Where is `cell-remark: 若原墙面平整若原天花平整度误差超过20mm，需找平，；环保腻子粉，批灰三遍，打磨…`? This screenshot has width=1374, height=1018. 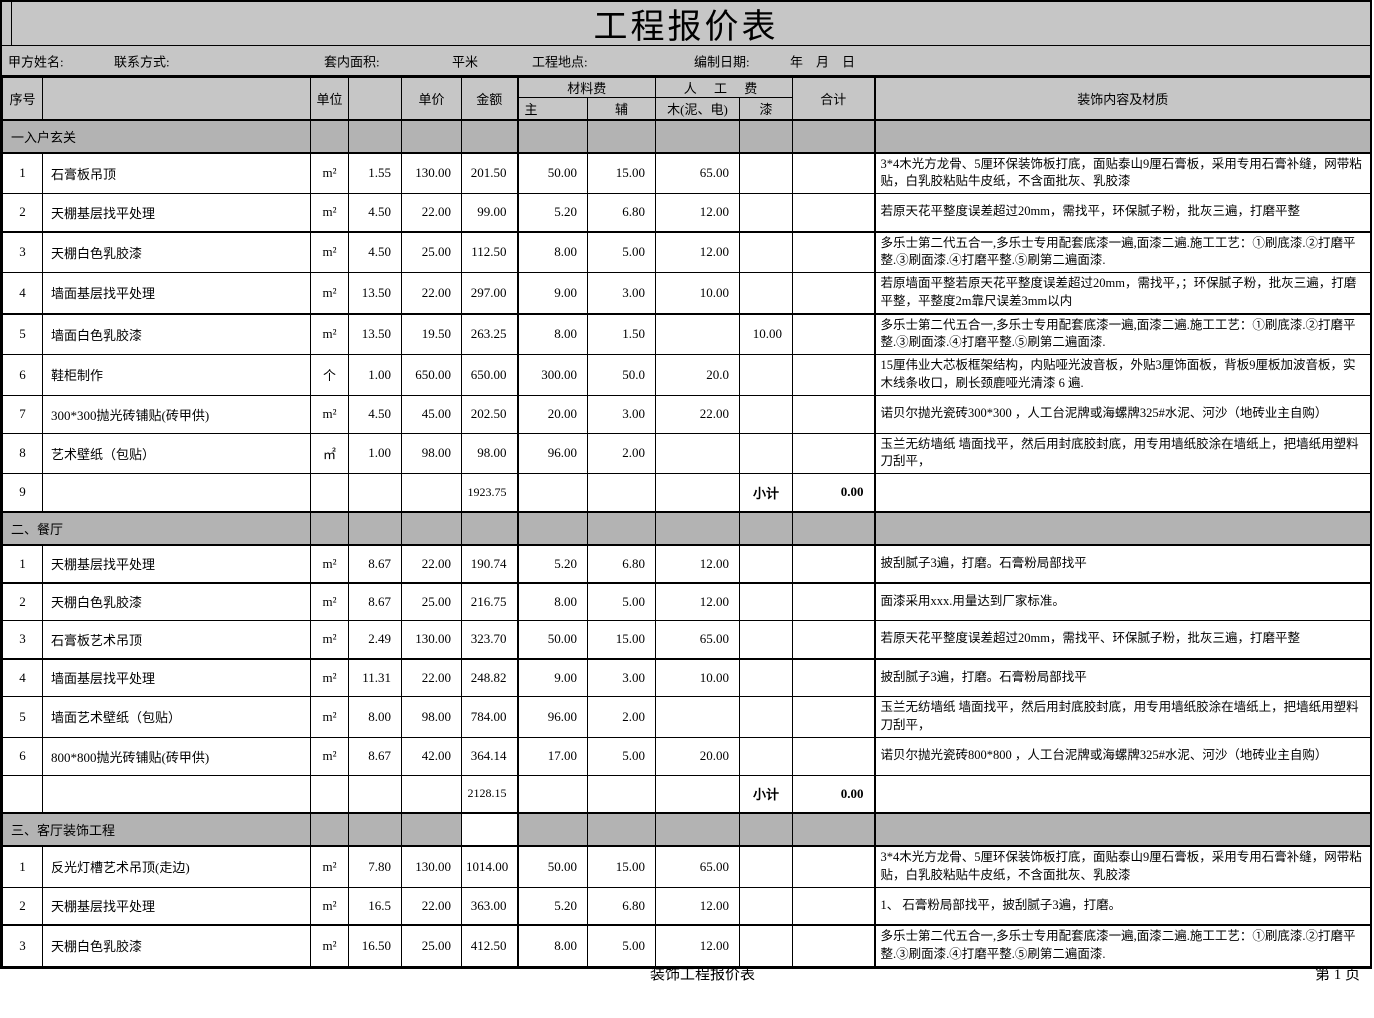
cell-remark: 若原墙面平整若原天花平整度误差超过20mm，需找平，；环保腻子粉，批灰三遍，打磨… is located at coordinates (1122, 293).